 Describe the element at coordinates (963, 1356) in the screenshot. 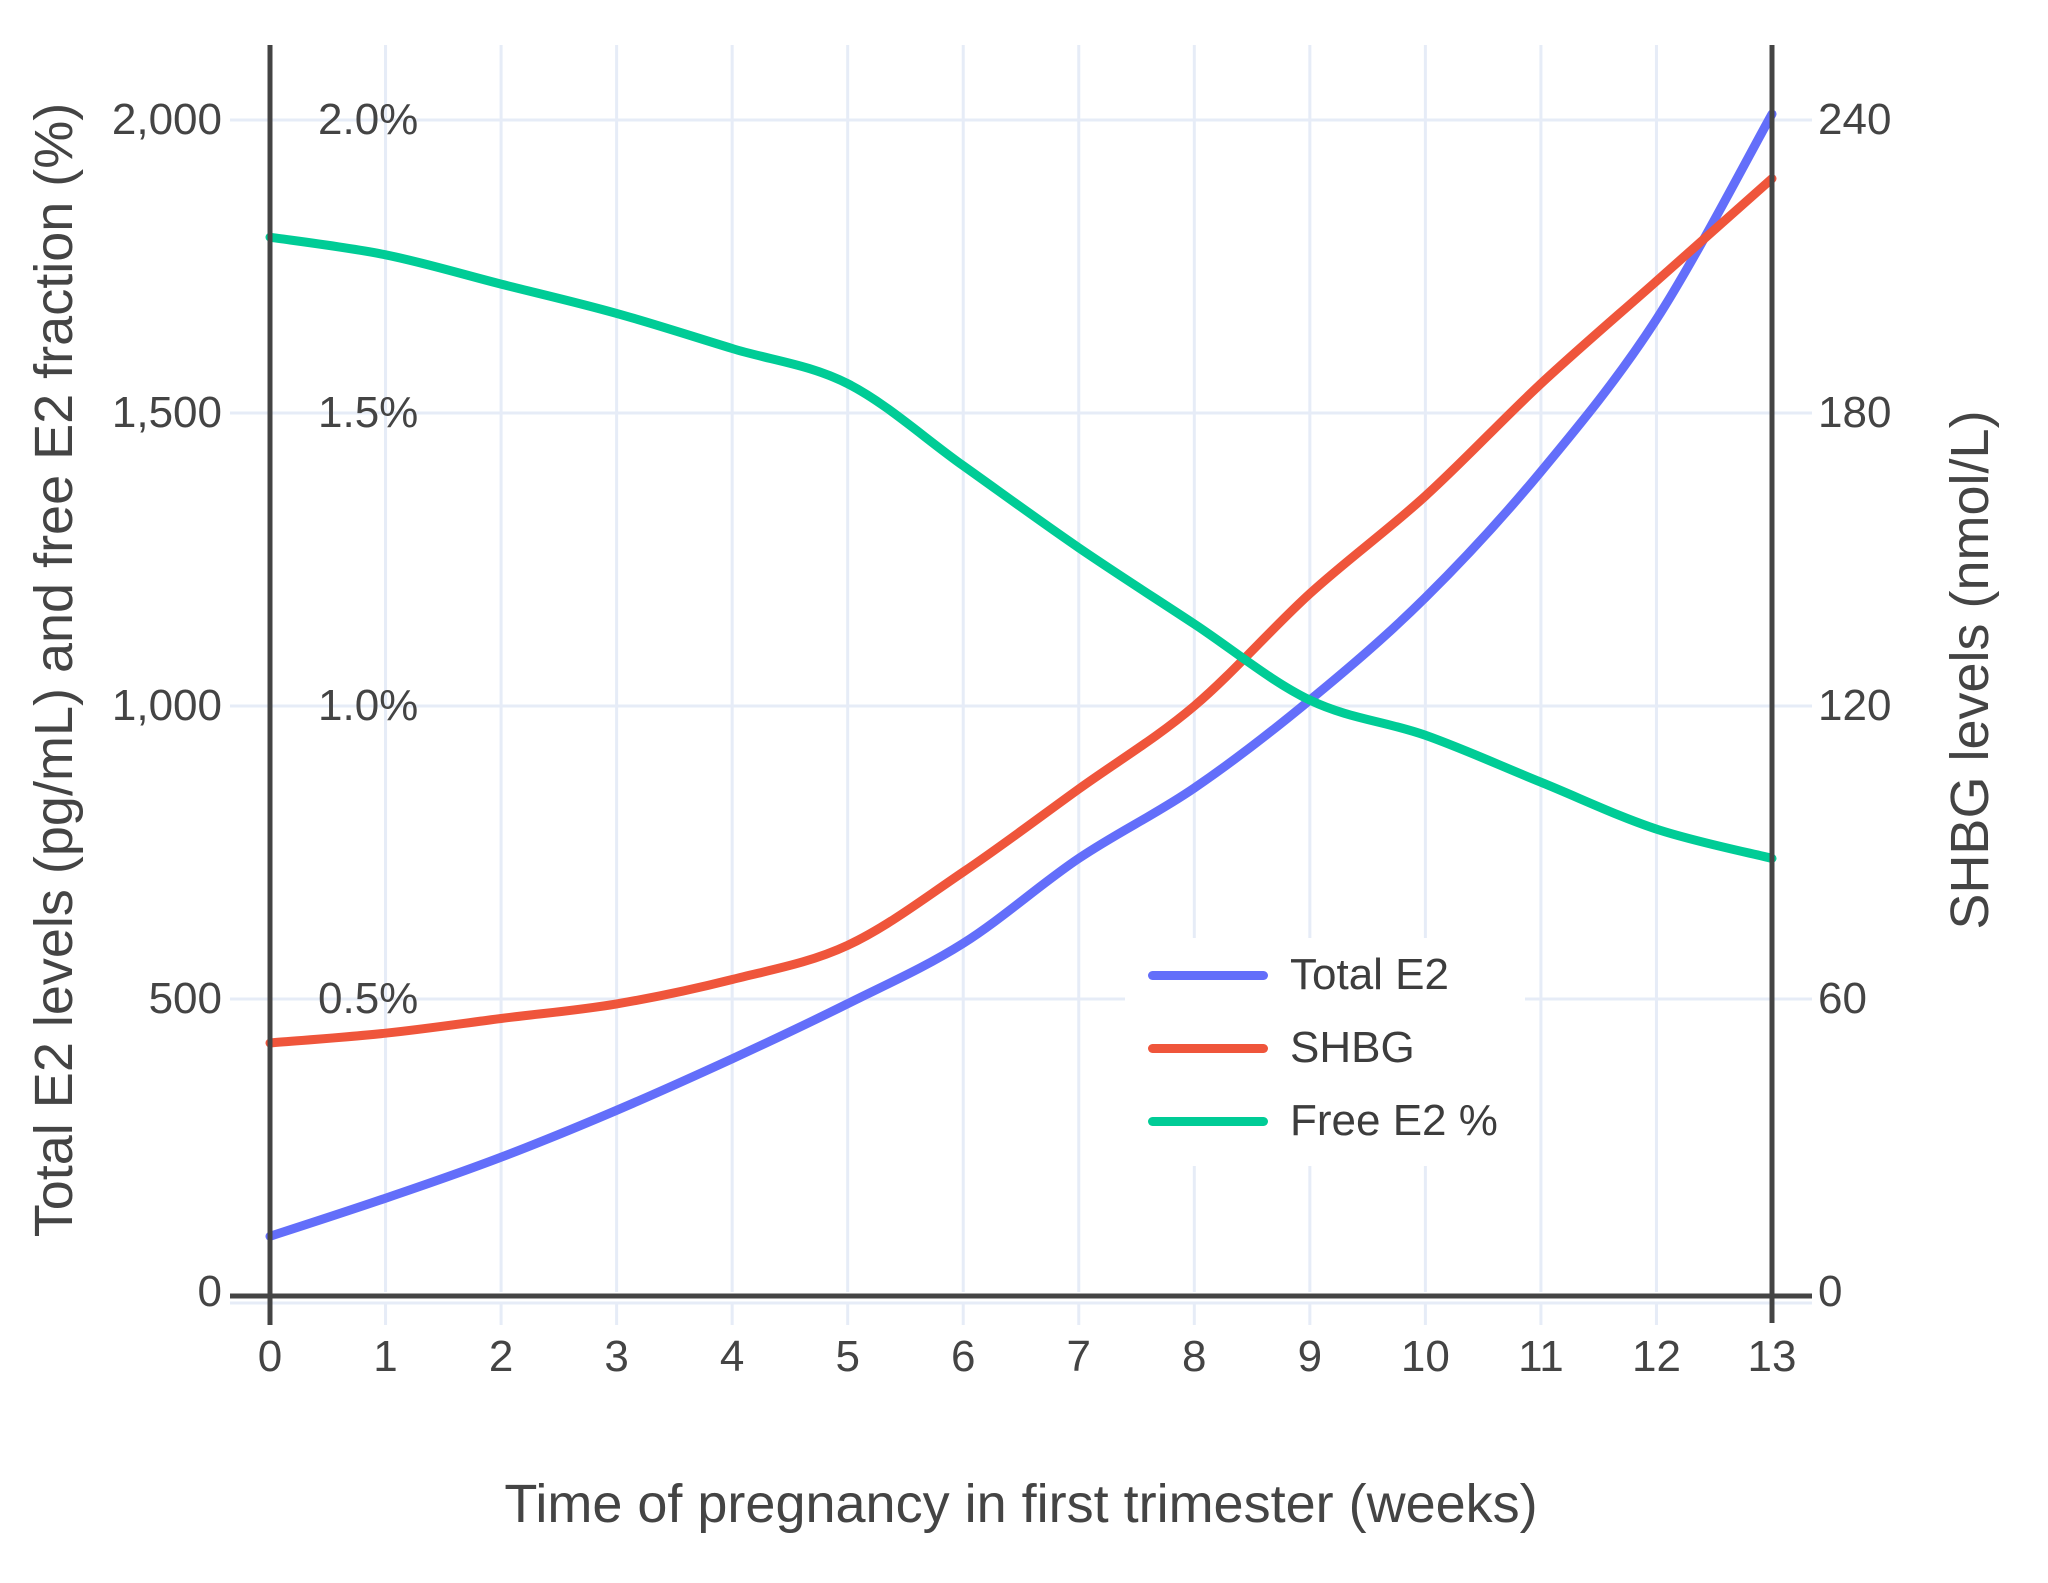

I see `x-tick-label-6: 6` at that location.